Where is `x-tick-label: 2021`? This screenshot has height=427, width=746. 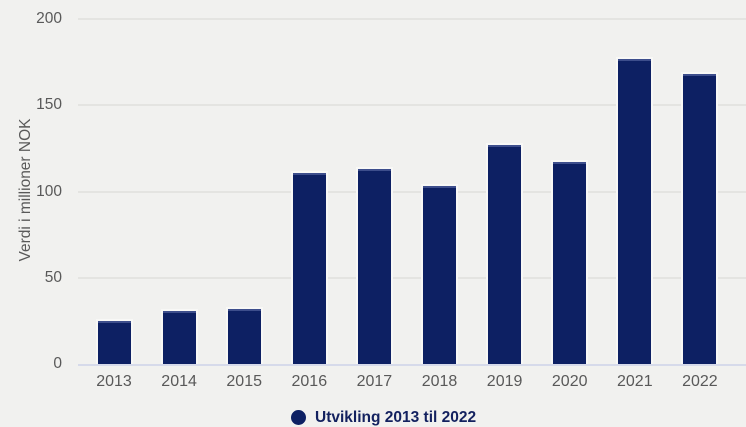
x-tick-label: 2021 is located at coordinates (635, 381).